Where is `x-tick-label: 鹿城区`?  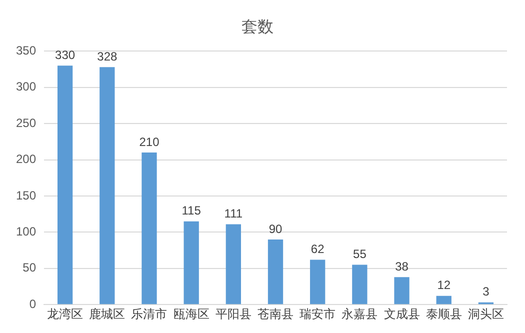
x-tick-label: 鹿城区 is located at coordinates (107, 314).